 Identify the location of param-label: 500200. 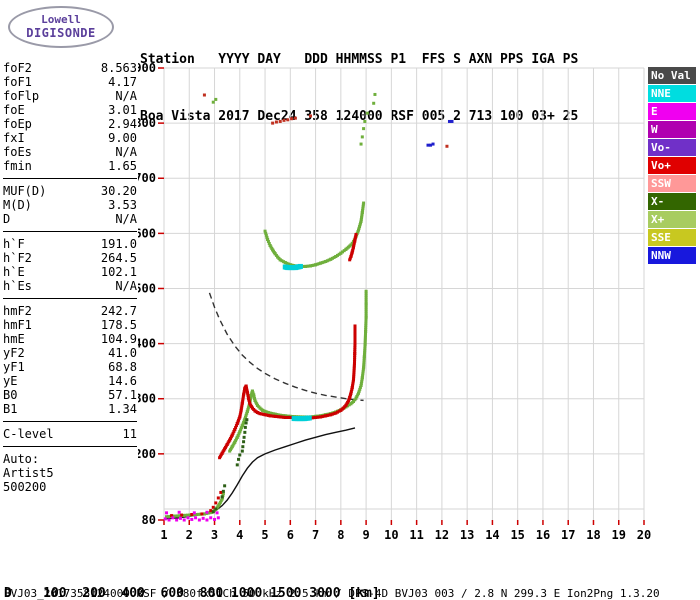
(25, 487).